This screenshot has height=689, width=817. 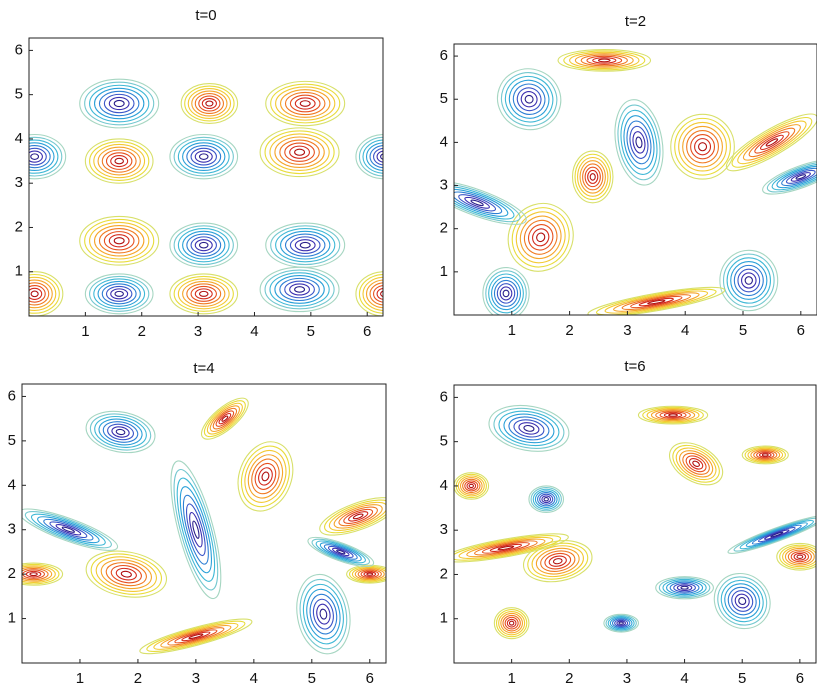 I want to click on x-tick-label: 4, so click(x=685, y=330).